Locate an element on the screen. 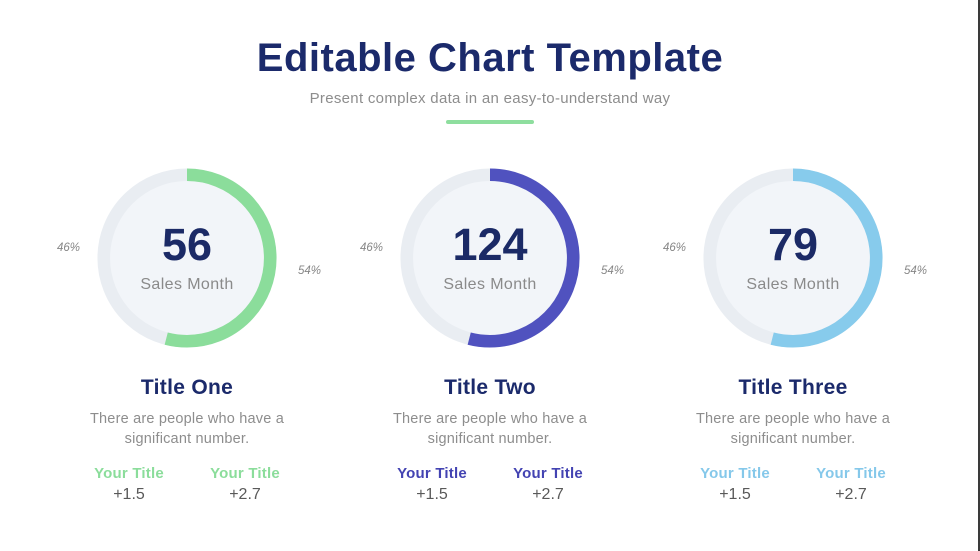 The image size is (980, 551). page-title: Editable Chart Template is located at coordinates (490, 58).